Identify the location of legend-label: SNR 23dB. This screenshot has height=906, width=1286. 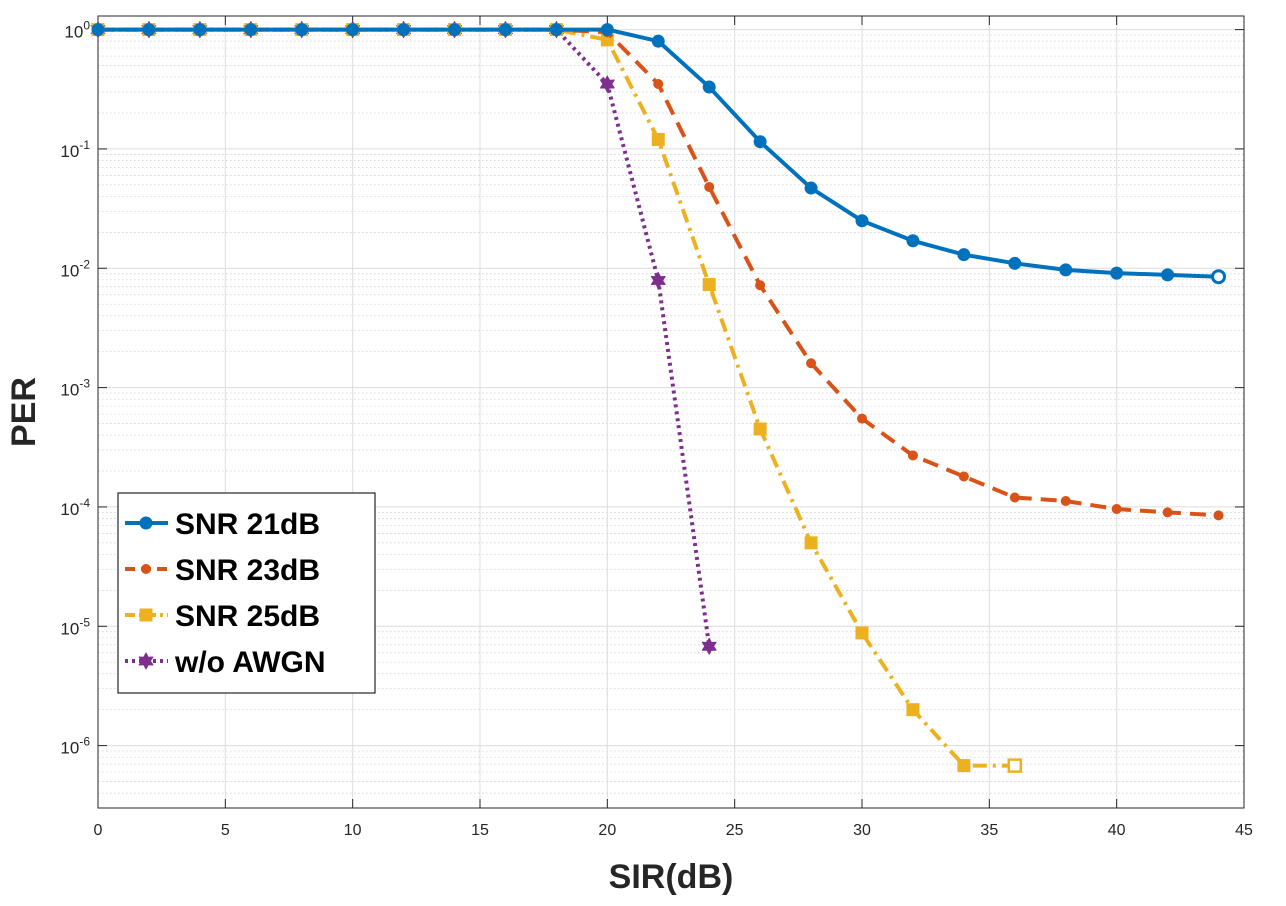
(247, 570).